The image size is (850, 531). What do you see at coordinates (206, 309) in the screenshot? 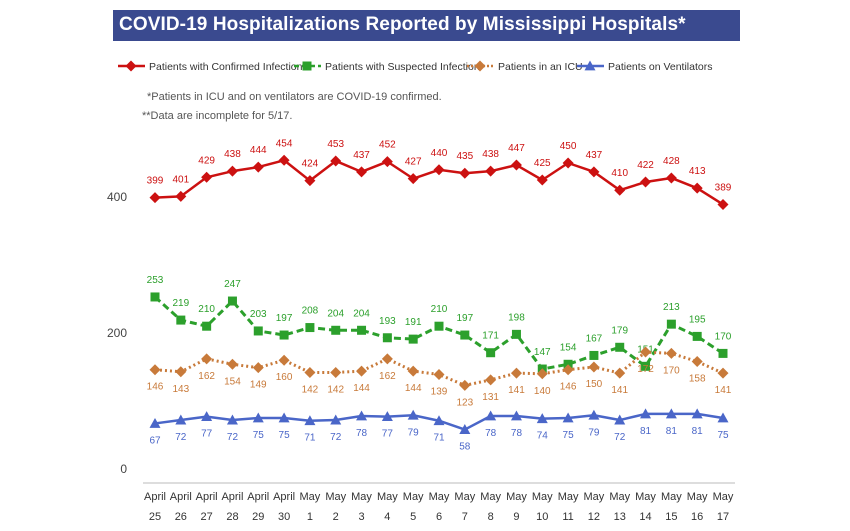
I see `data-label: 210` at bounding box center [206, 309].